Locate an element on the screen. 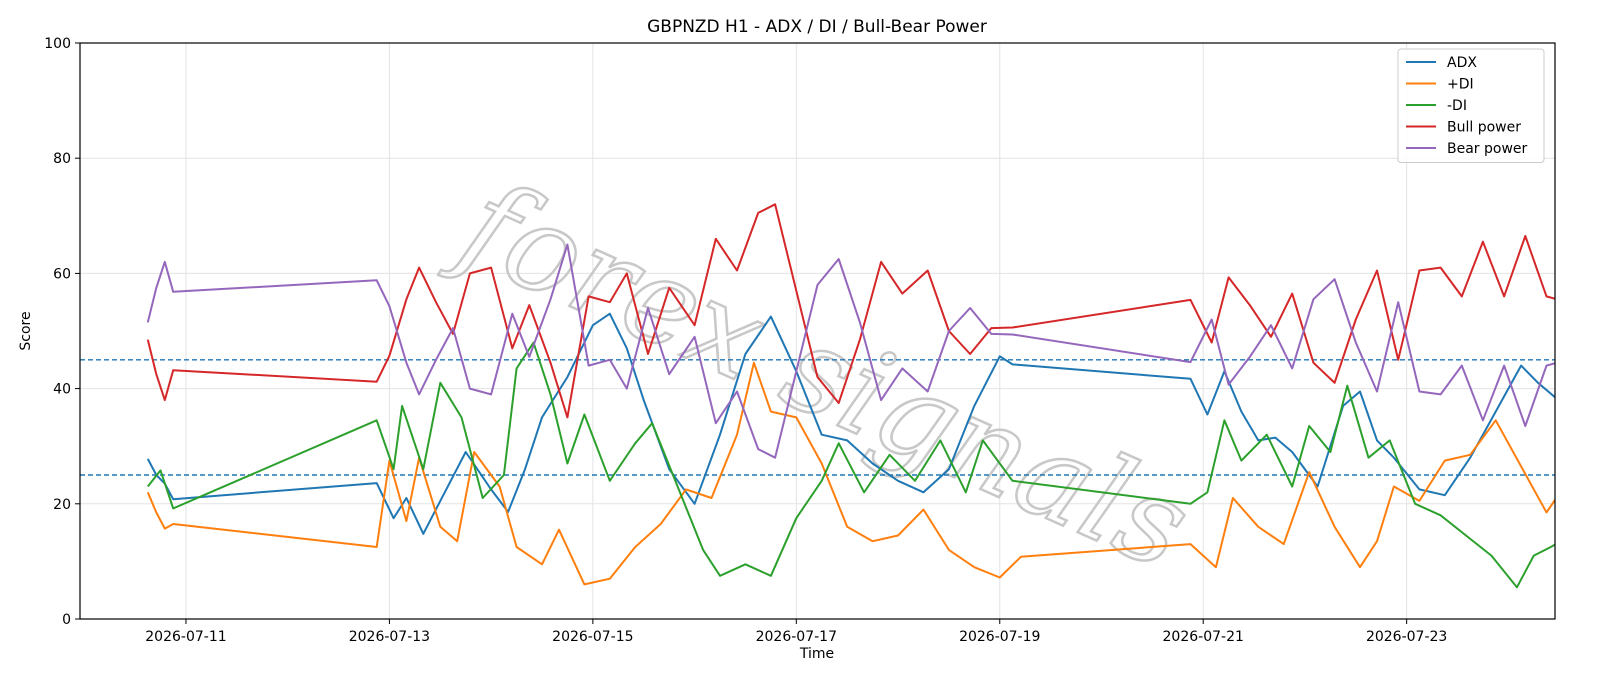  x-tick-label: 2026-07-13 is located at coordinates (389, 637).